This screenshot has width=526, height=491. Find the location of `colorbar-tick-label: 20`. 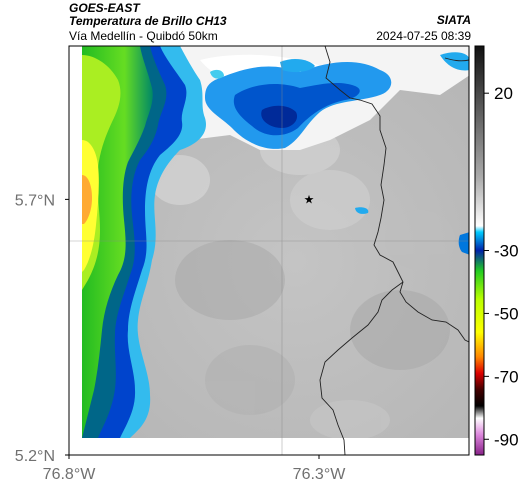

colorbar-tick-label: 20 is located at coordinates (503, 93).